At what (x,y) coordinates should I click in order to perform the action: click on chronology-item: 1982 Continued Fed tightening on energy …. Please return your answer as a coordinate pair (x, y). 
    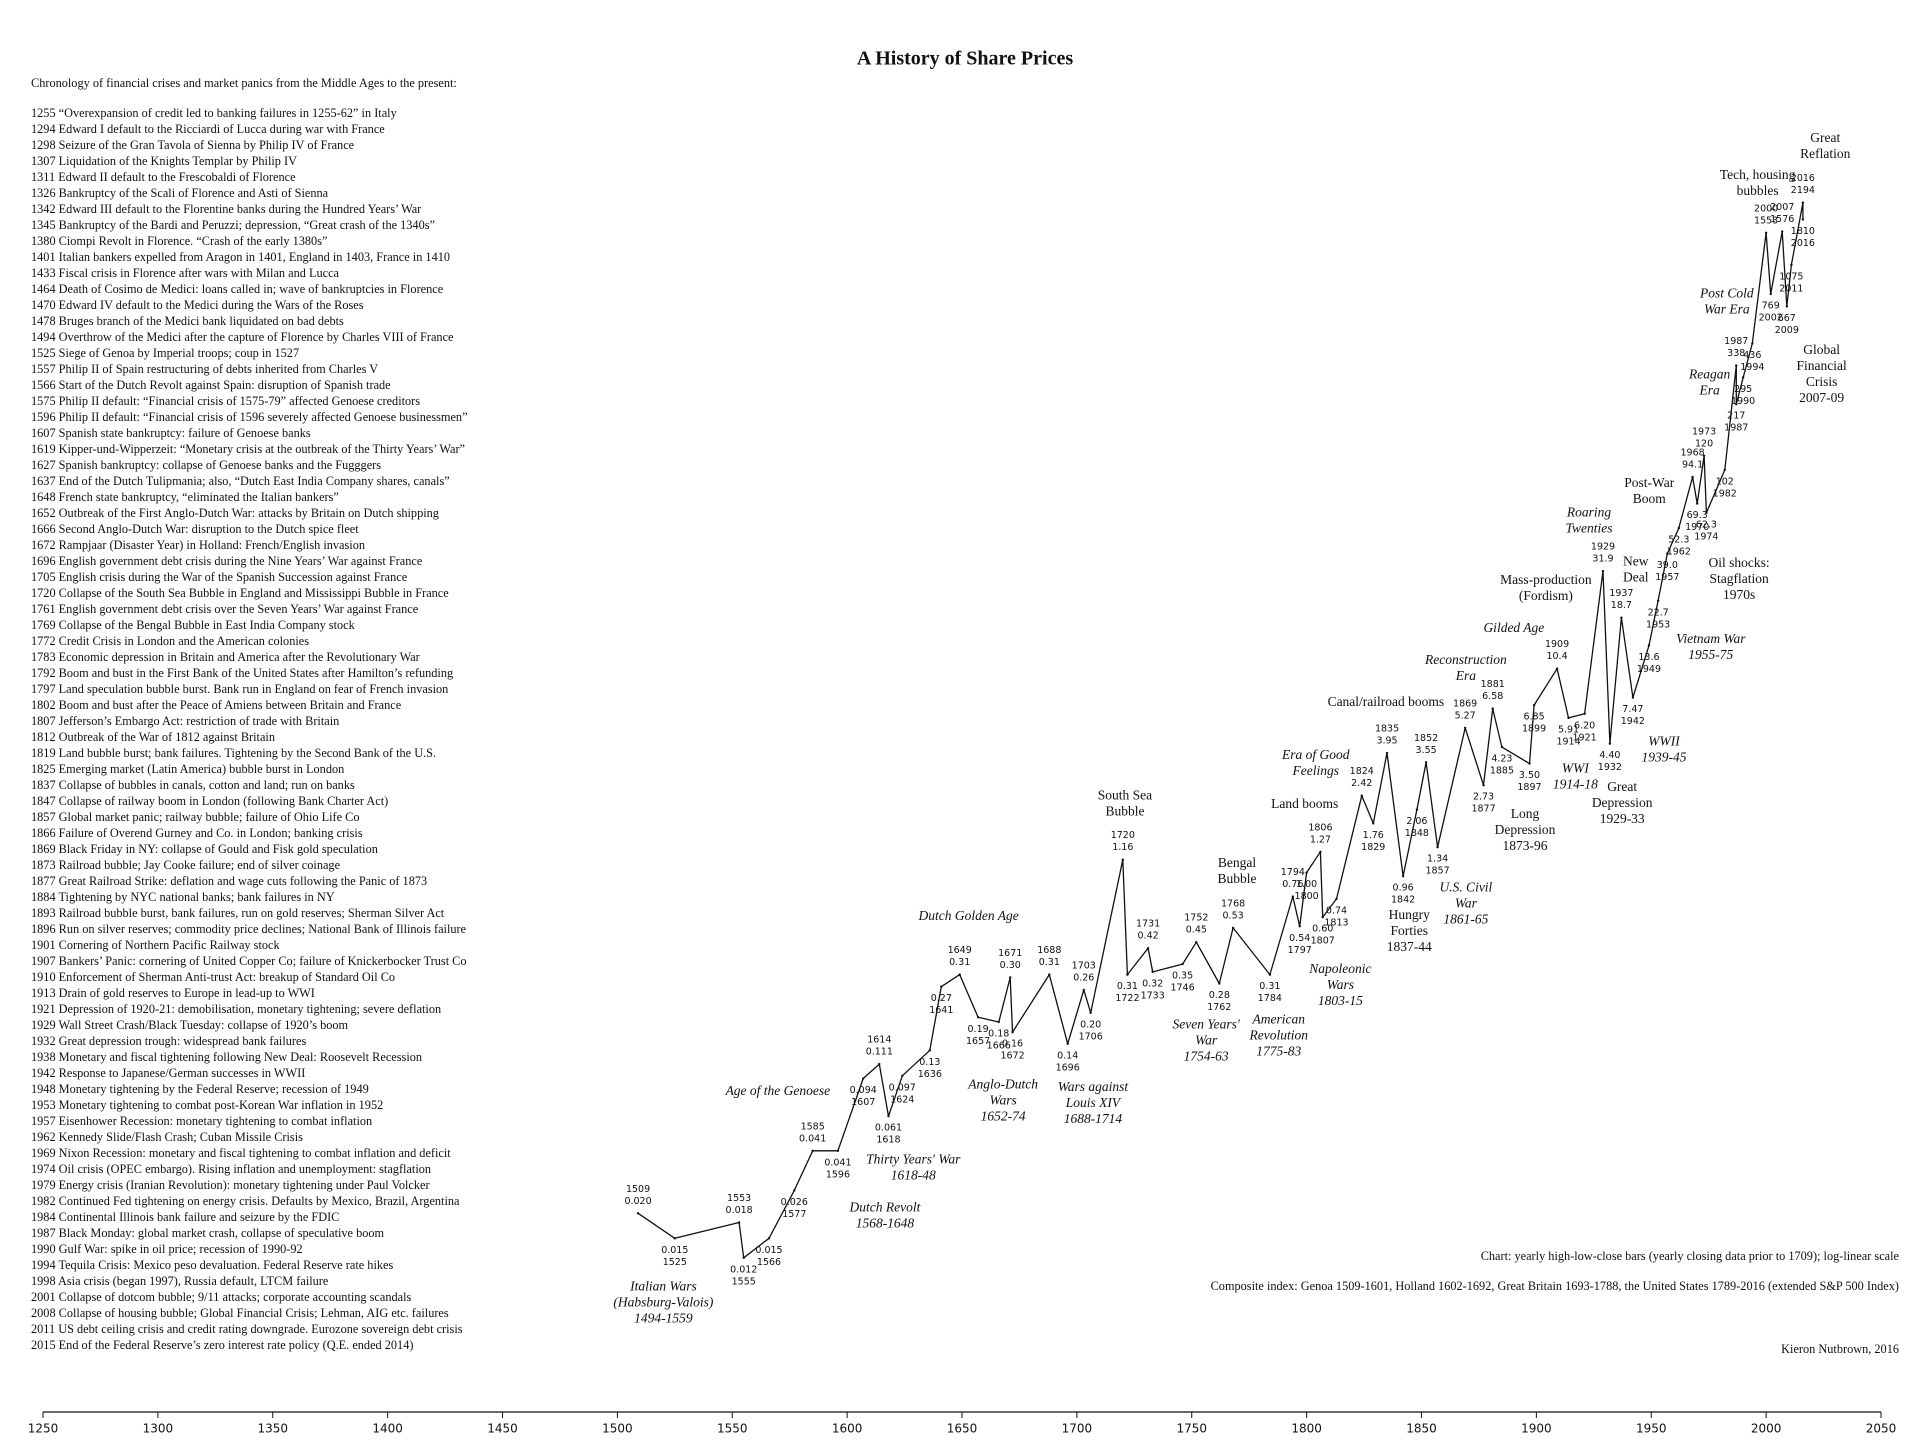
    Looking at the image, I should click on (245, 1201).